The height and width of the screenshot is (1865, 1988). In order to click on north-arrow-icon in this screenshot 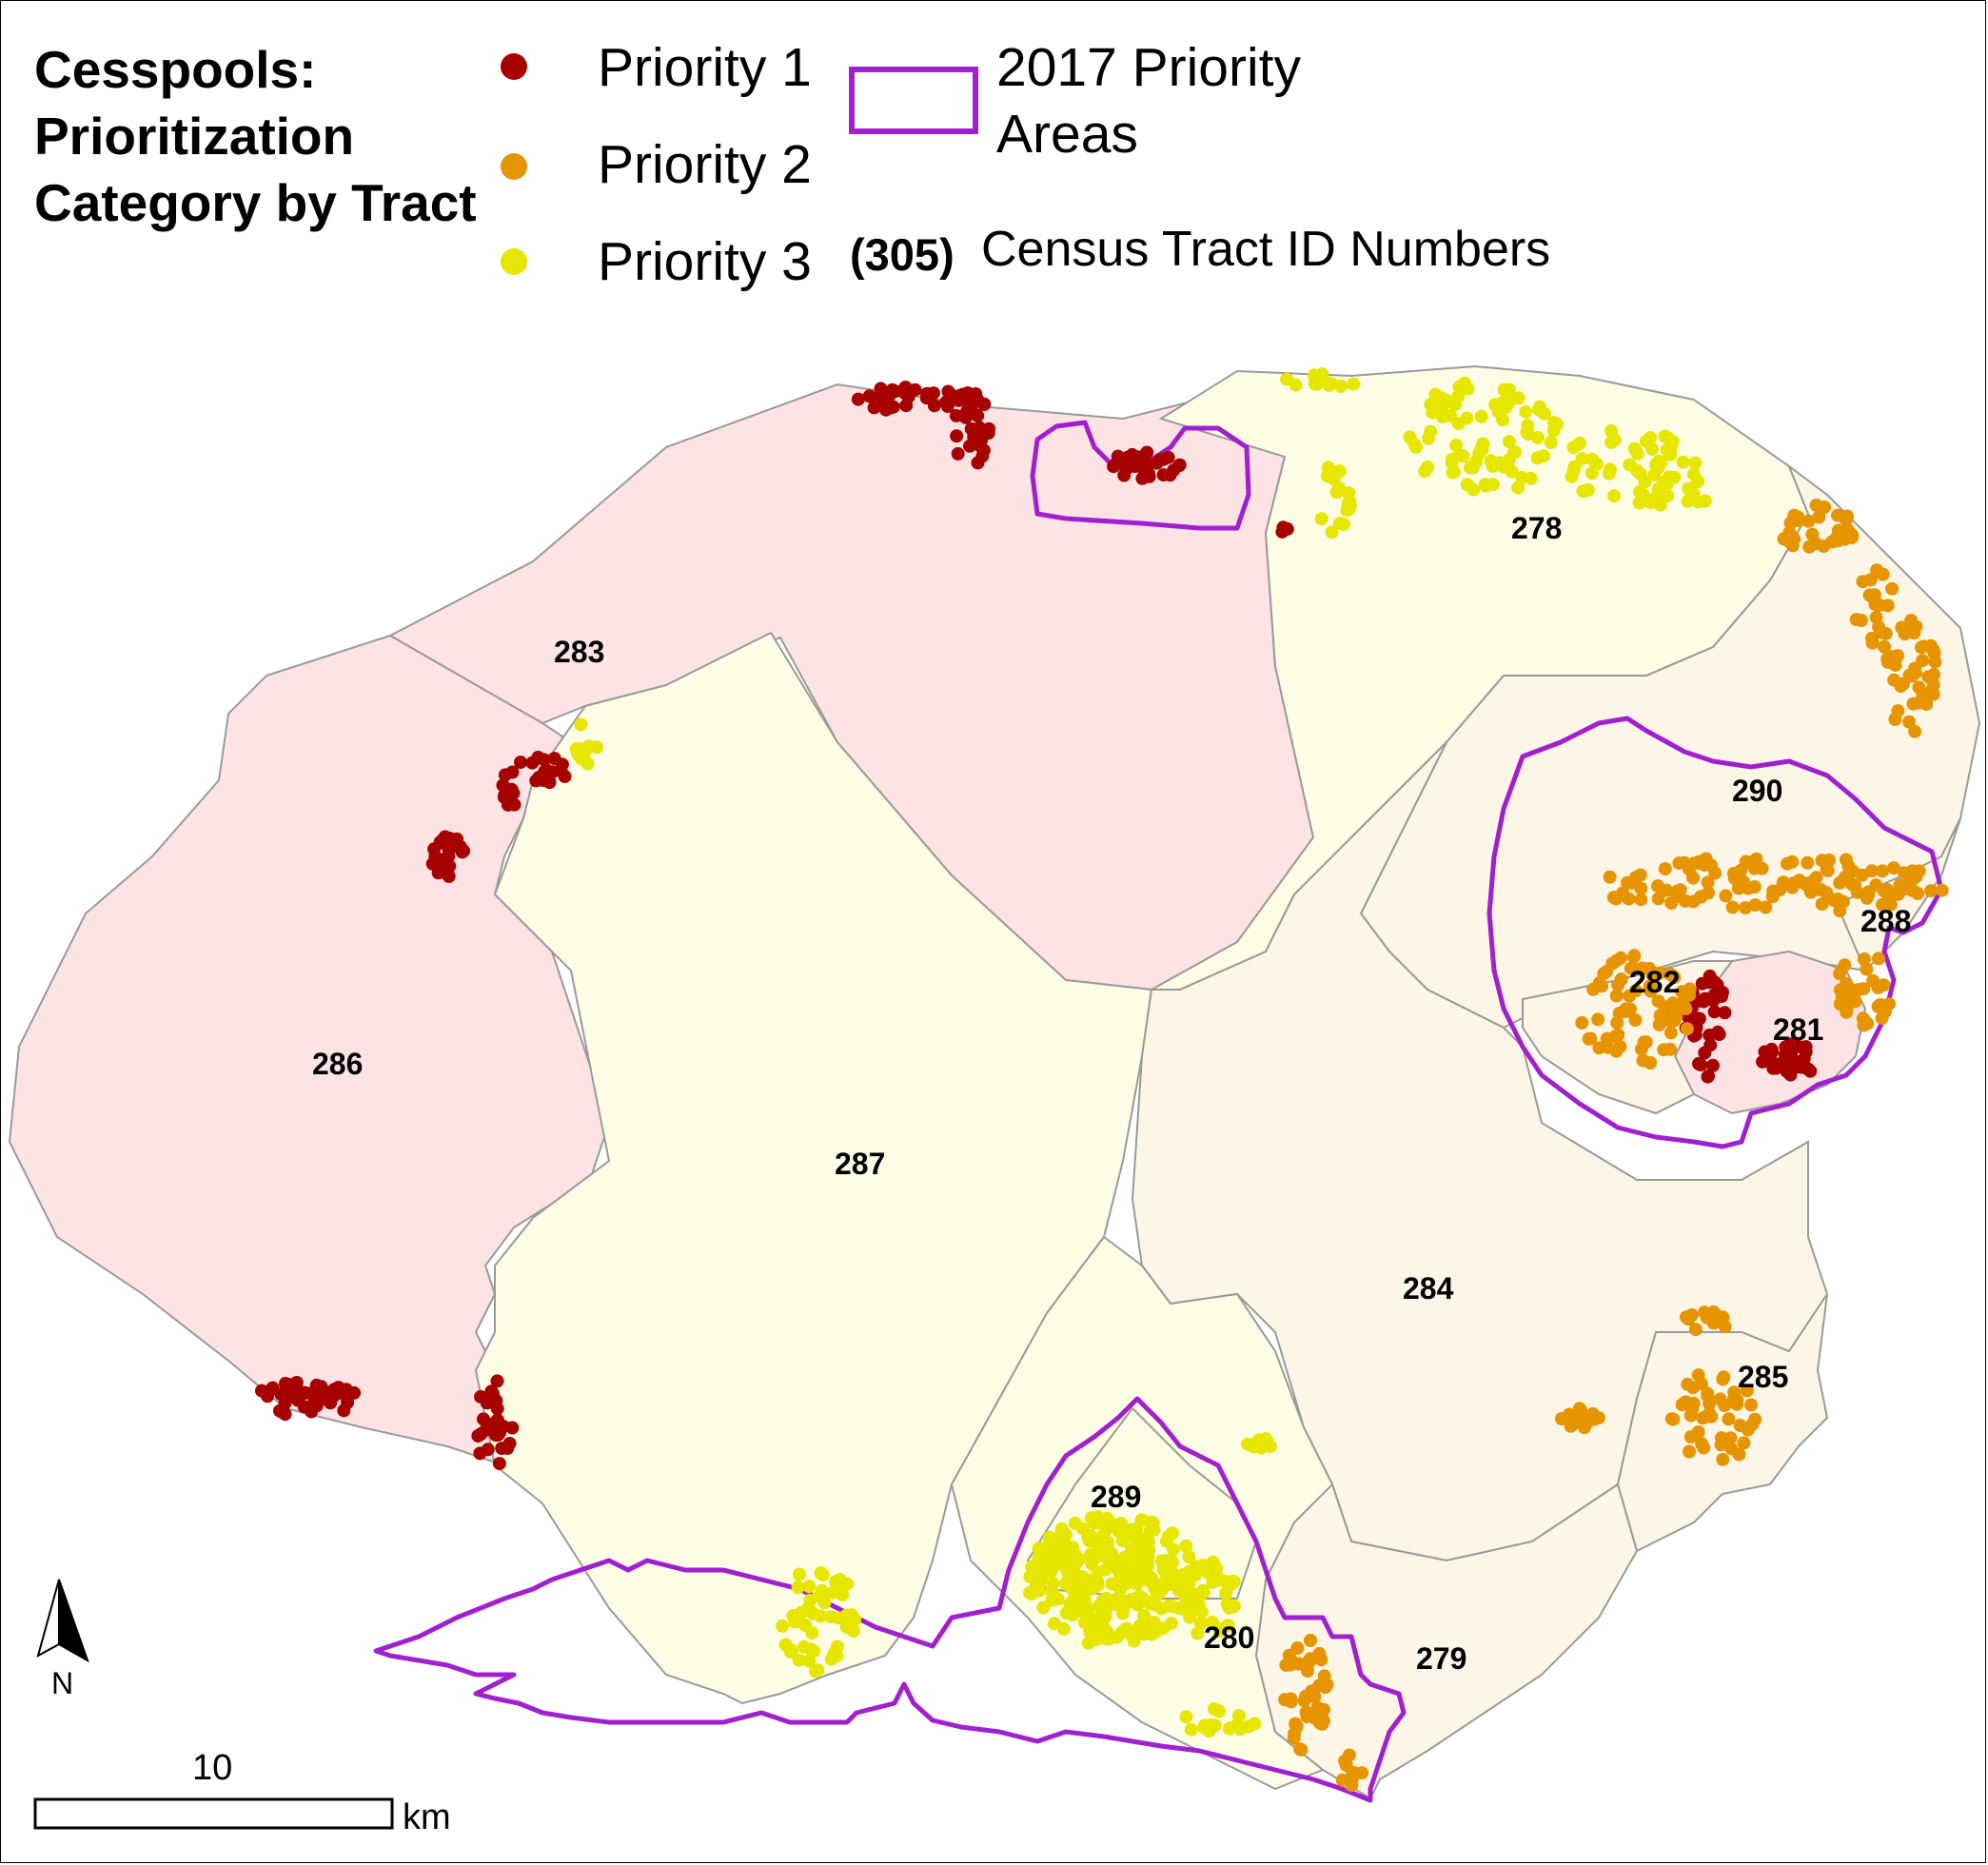, I will do `click(62, 1621)`.